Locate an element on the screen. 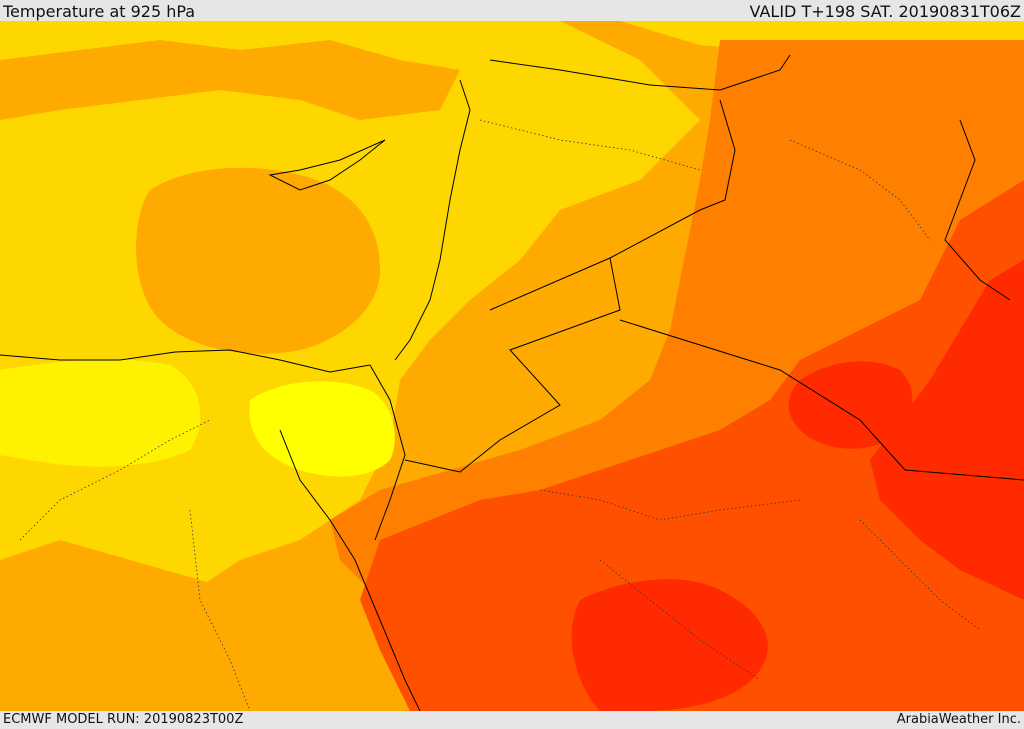 The image size is (1024, 729). field-red-east is located at coordinates (947, 430).